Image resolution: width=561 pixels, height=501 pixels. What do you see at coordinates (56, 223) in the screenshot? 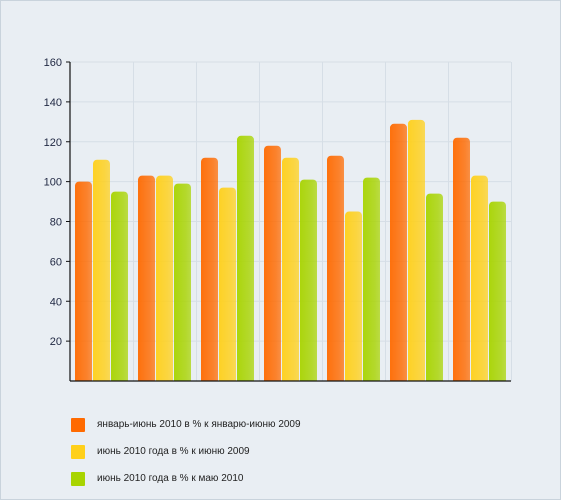
I see `y-tick-label: 80` at bounding box center [56, 223].